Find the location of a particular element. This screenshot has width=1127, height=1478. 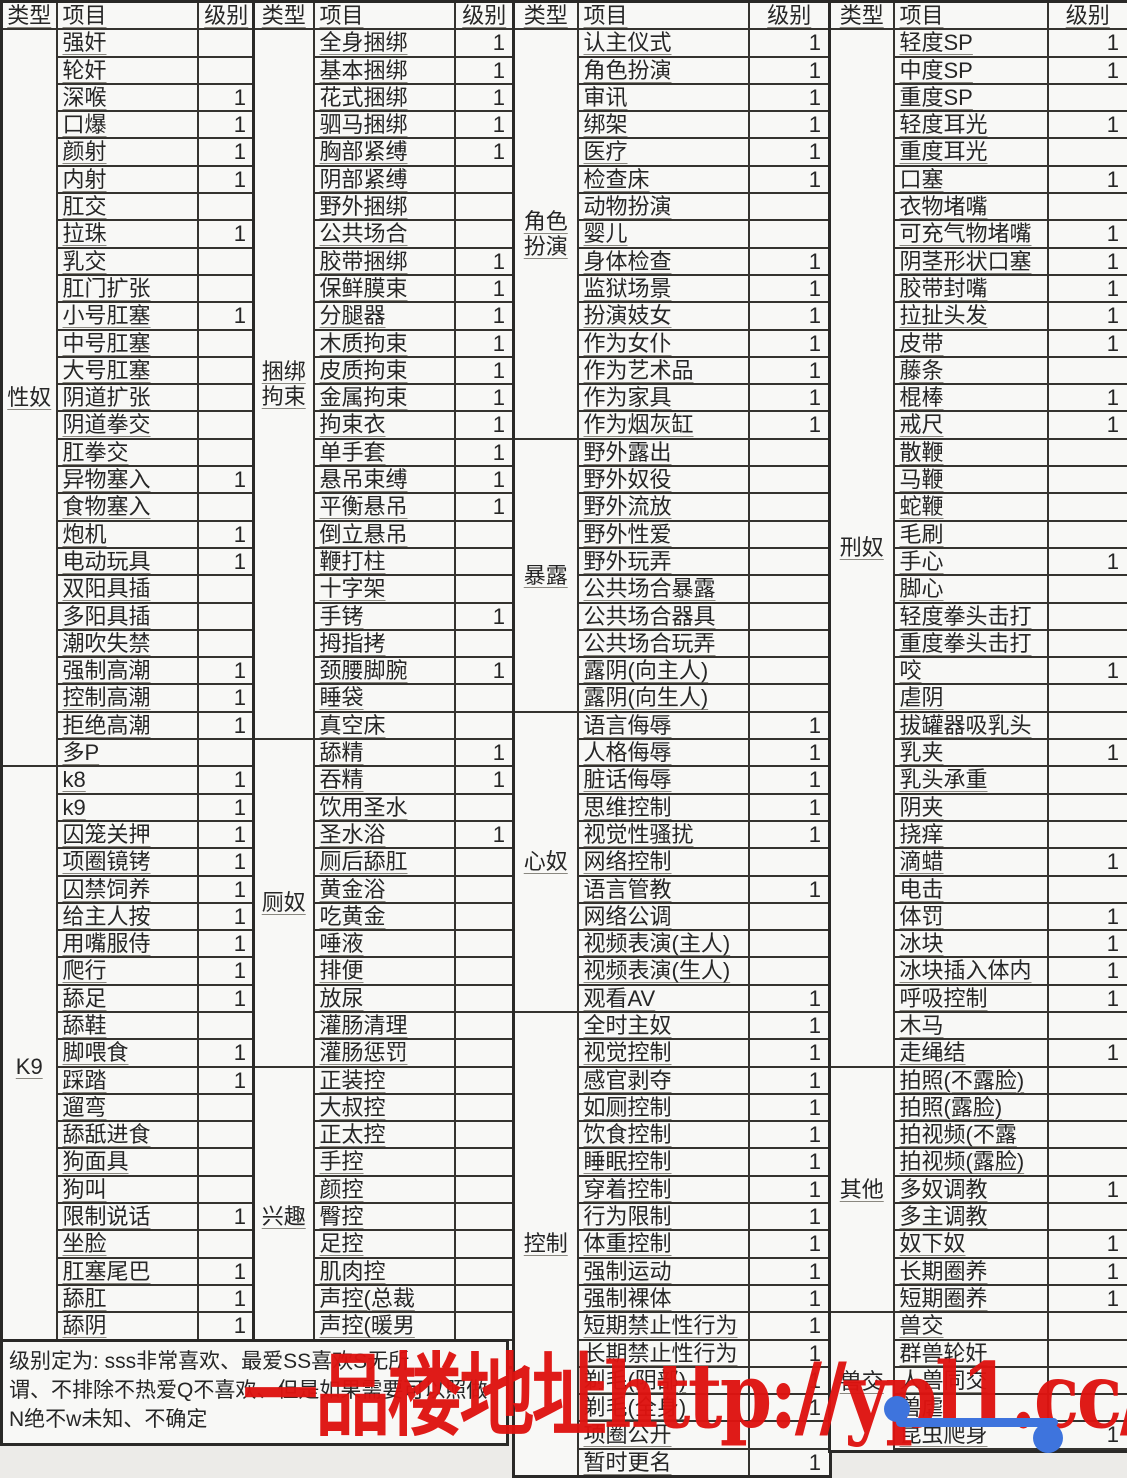

item-cell: 声控(暖男 is located at coordinates (384, 1325).